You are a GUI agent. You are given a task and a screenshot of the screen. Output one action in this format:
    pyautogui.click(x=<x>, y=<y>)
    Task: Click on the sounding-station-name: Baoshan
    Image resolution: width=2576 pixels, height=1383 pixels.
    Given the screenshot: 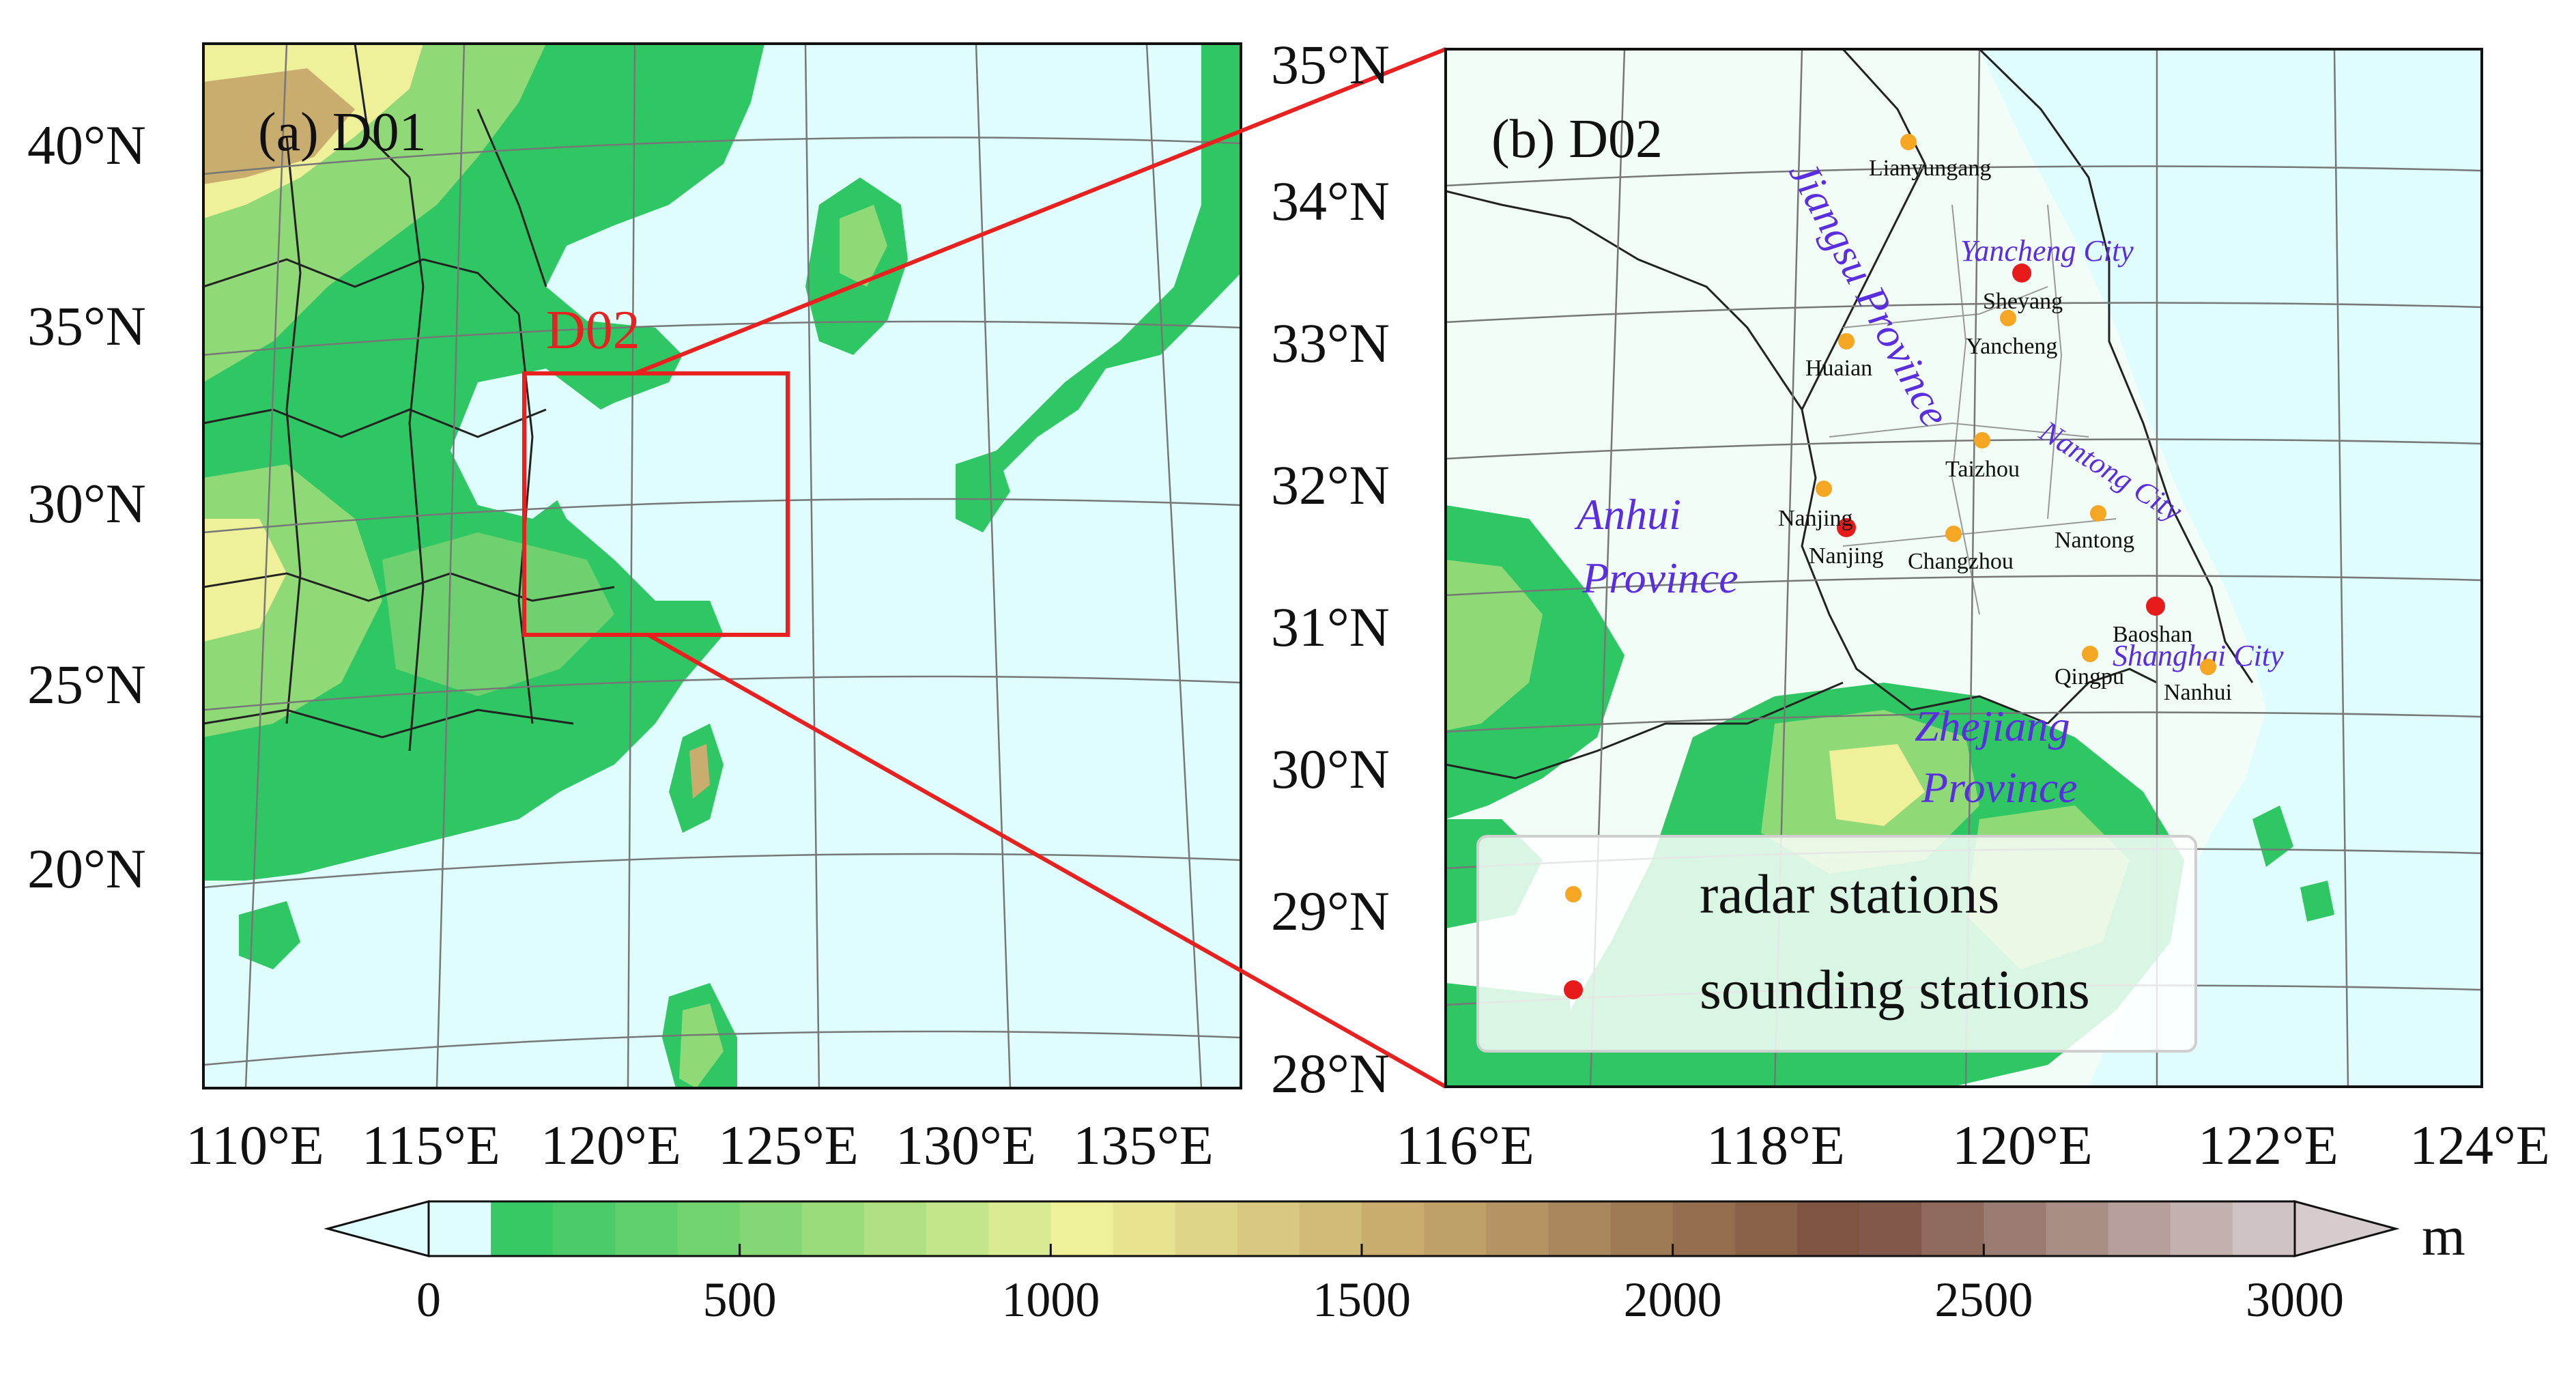 What is the action you would take?
    pyautogui.click(x=2152, y=635)
    